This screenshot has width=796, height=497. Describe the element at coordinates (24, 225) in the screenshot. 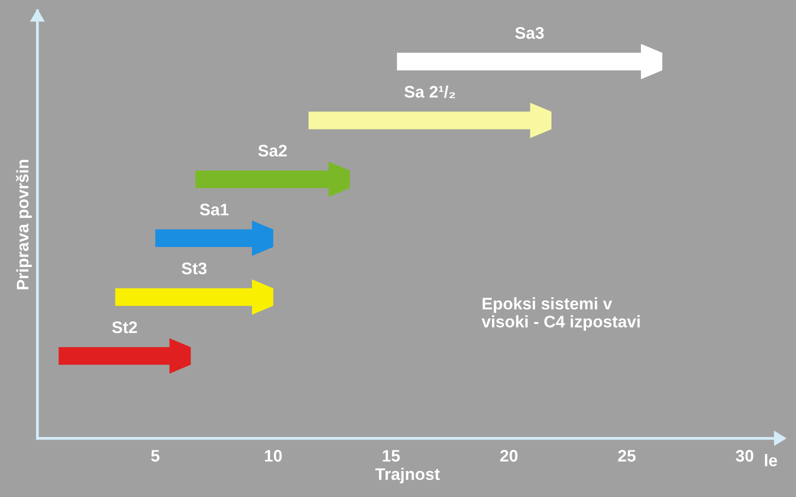

I see `y-axis-title: Priprava površin` at that location.